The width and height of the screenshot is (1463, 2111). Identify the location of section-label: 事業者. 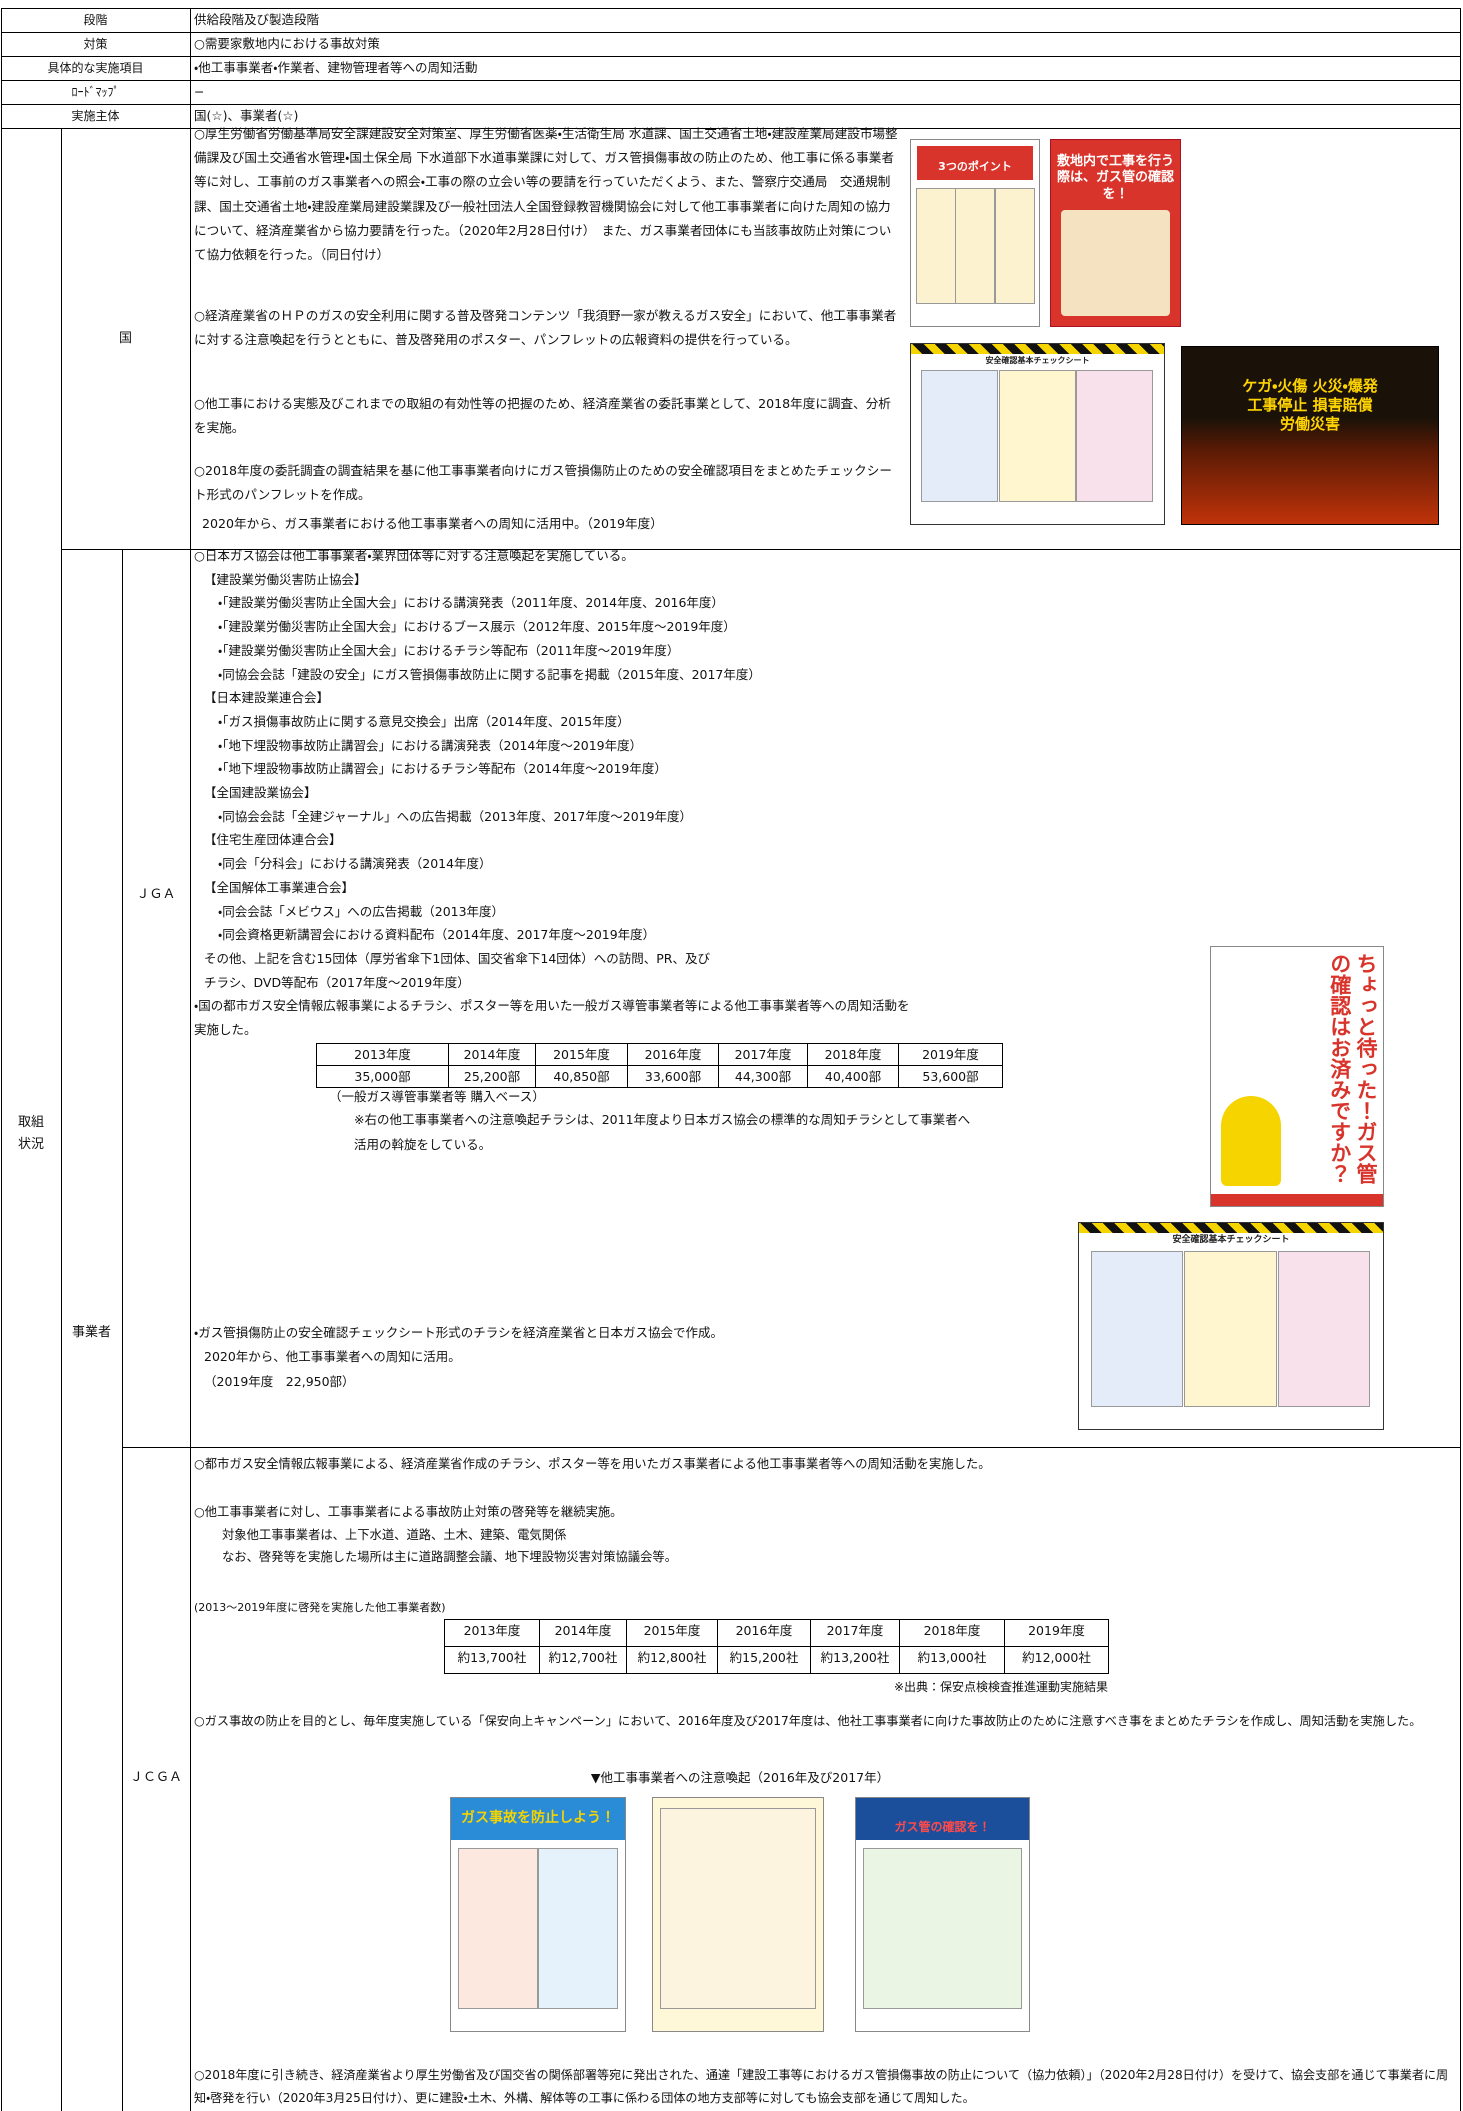
(91, 1332).